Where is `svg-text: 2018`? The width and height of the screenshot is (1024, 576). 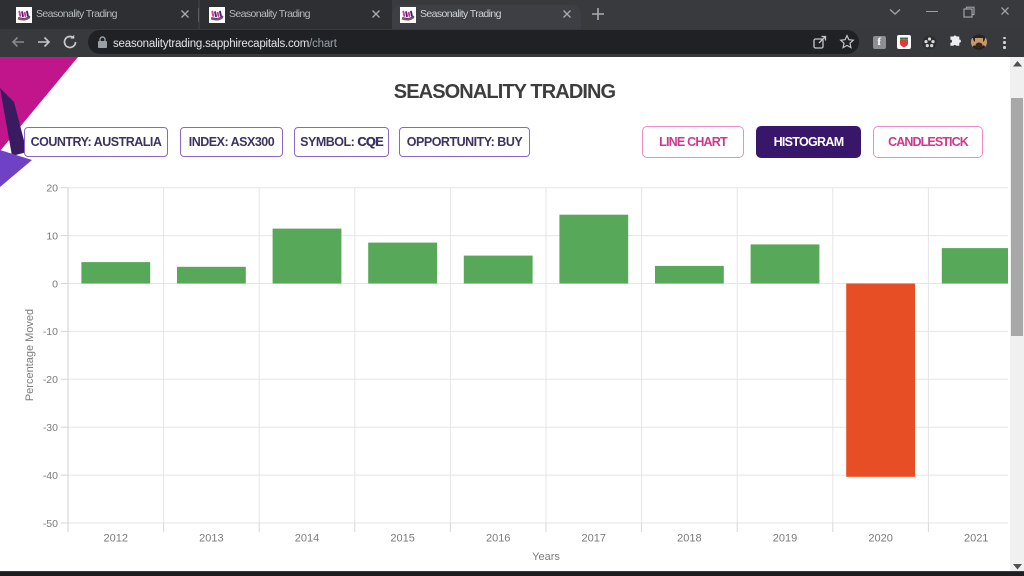
svg-text: 2018 is located at coordinates (689, 539).